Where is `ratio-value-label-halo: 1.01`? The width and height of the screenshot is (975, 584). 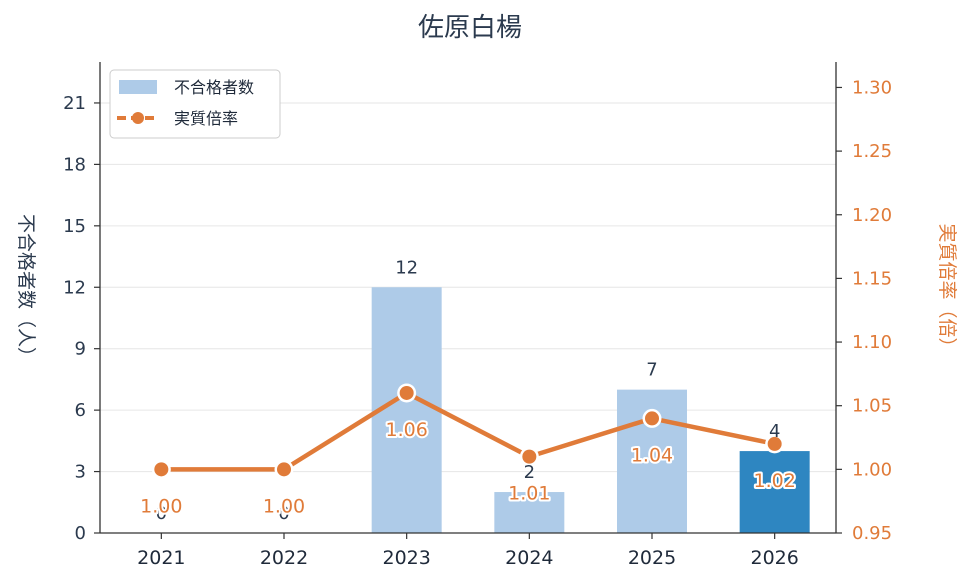 ratio-value-label-halo: 1.01 is located at coordinates (529, 494).